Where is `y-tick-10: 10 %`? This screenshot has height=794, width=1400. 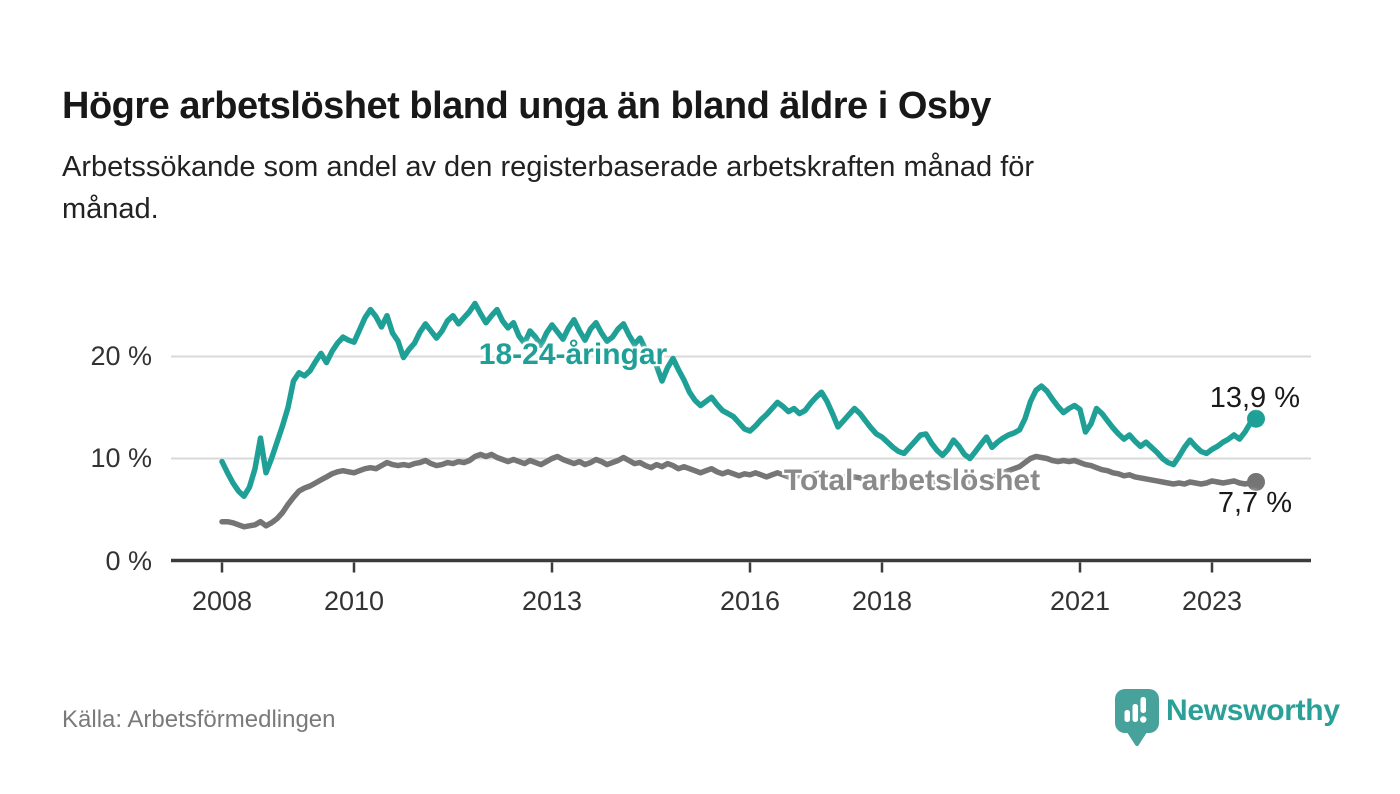
y-tick-10: 10 % is located at coordinates (121, 458).